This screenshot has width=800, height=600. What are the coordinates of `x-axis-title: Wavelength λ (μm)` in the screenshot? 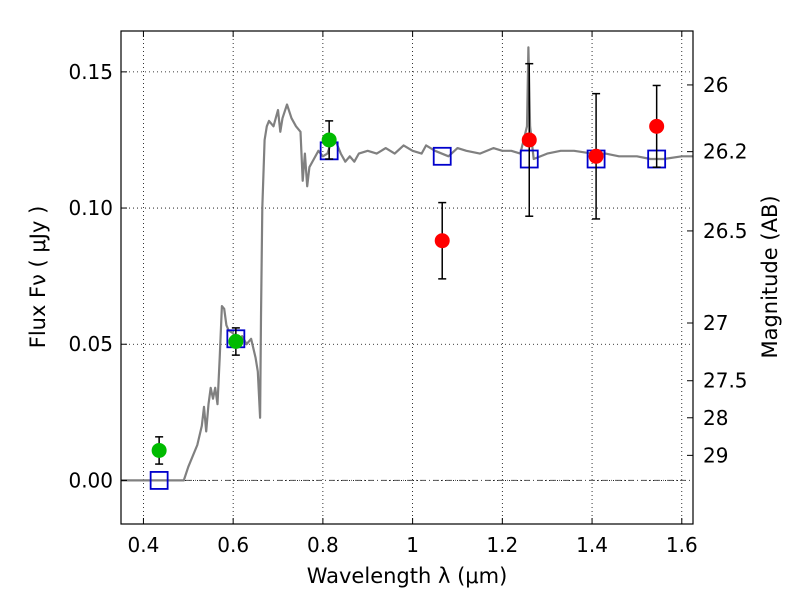 It's located at (407, 576).